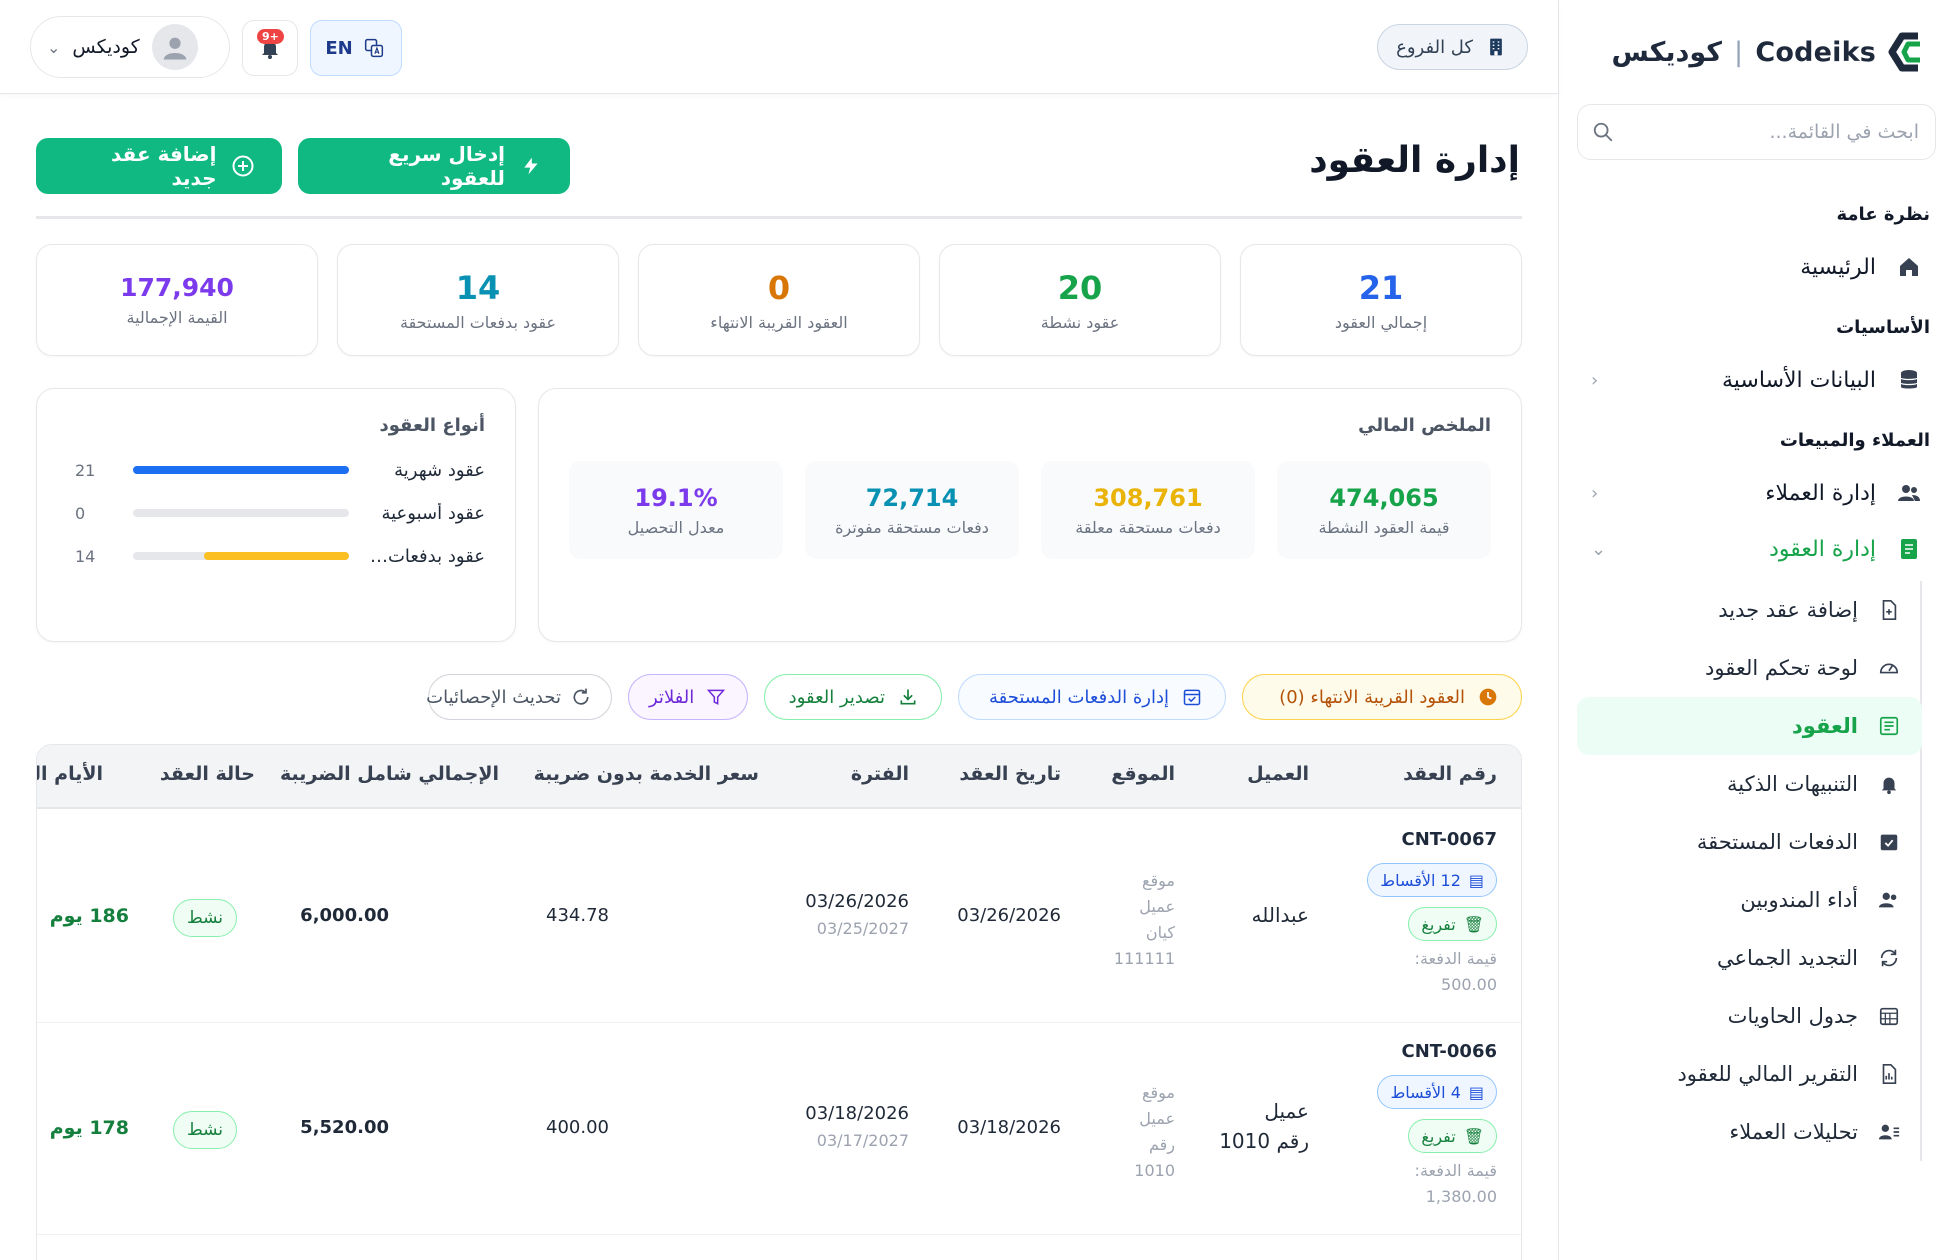 This screenshot has height=1260, width=1960. Describe the element at coordinates (1749, 900) in the screenshot. I see `sidebar-subitem-reps-performance: أداء المندوبين` at that location.